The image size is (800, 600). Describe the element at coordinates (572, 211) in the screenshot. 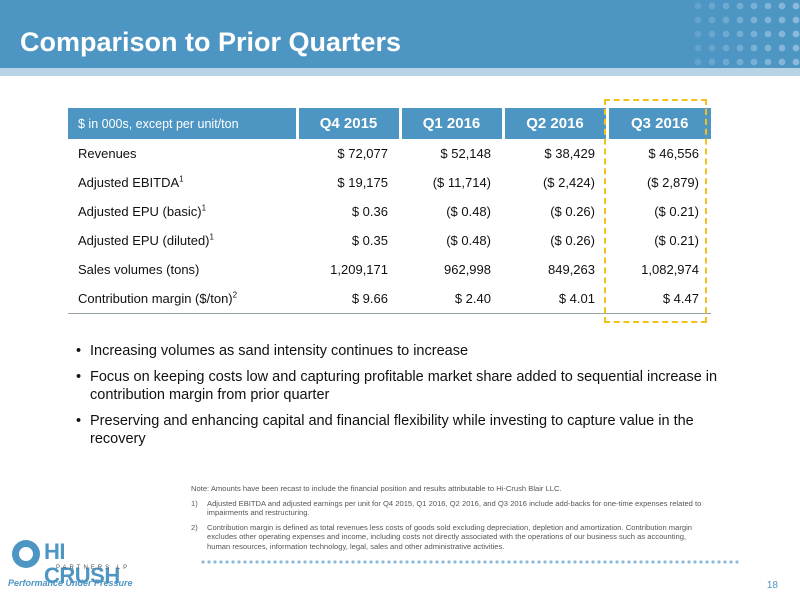

I see `cell-value: ($ 0.26)` at that location.